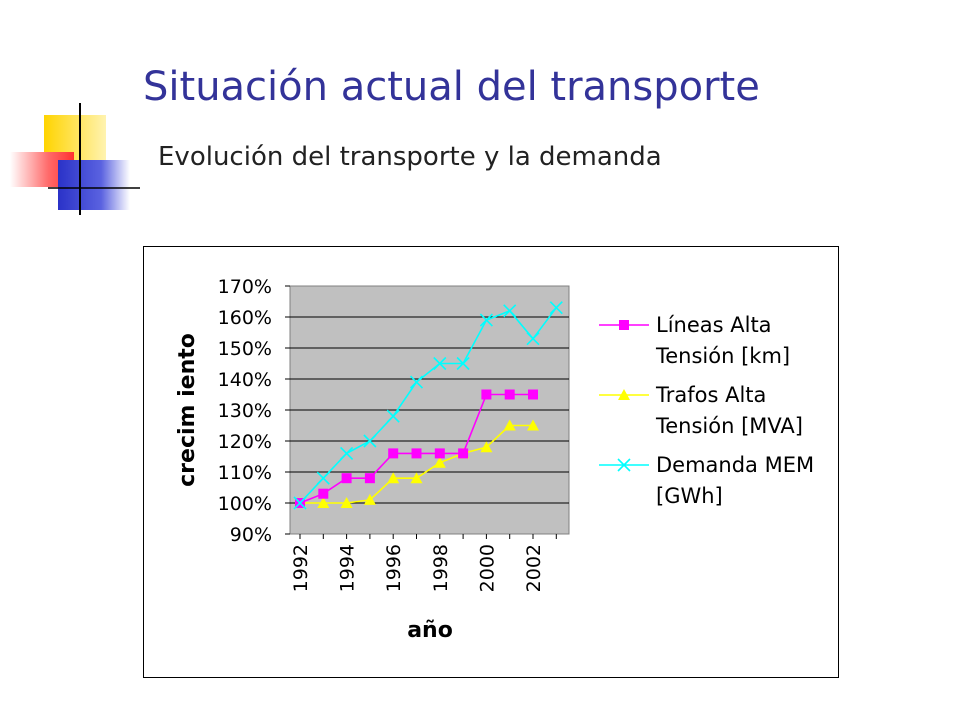 The height and width of the screenshot is (720, 960). I want to click on slide-title: Situación actual del transporte, so click(451, 87).